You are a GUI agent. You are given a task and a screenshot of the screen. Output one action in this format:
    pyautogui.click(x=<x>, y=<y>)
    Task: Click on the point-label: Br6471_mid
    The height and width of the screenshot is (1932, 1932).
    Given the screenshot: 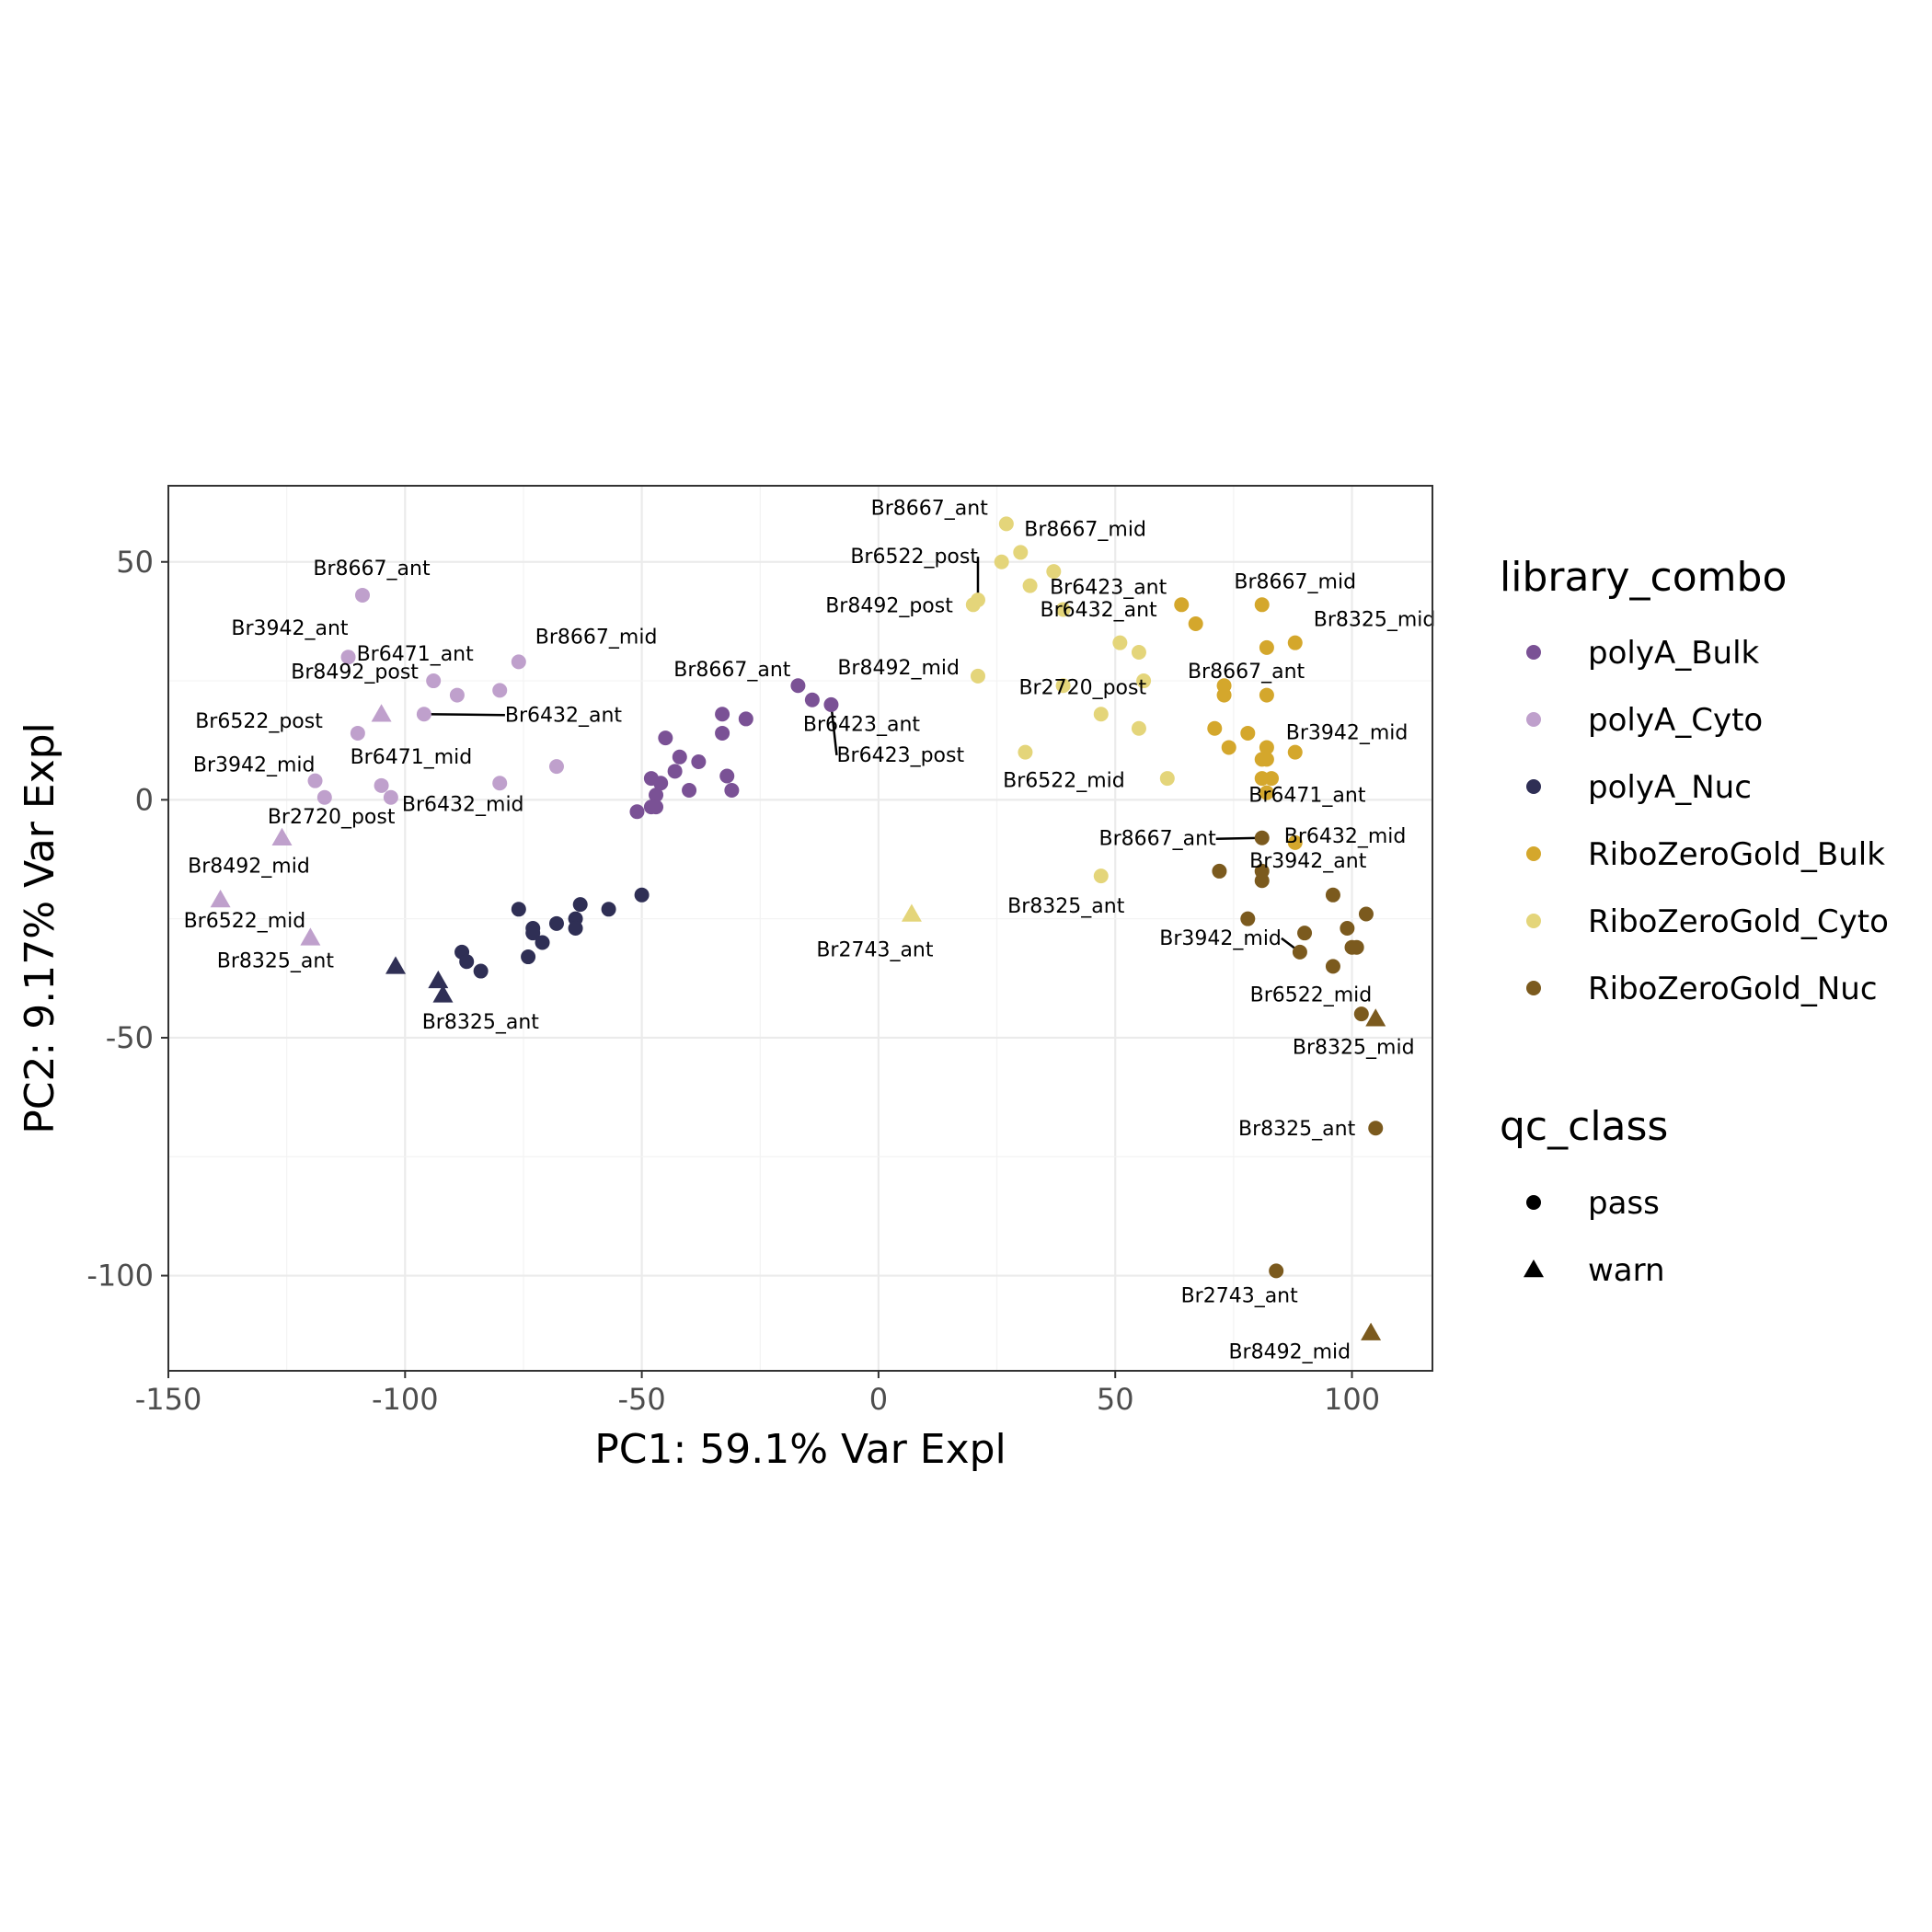 What is the action you would take?
    pyautogui.click(x=412, y=757)
    